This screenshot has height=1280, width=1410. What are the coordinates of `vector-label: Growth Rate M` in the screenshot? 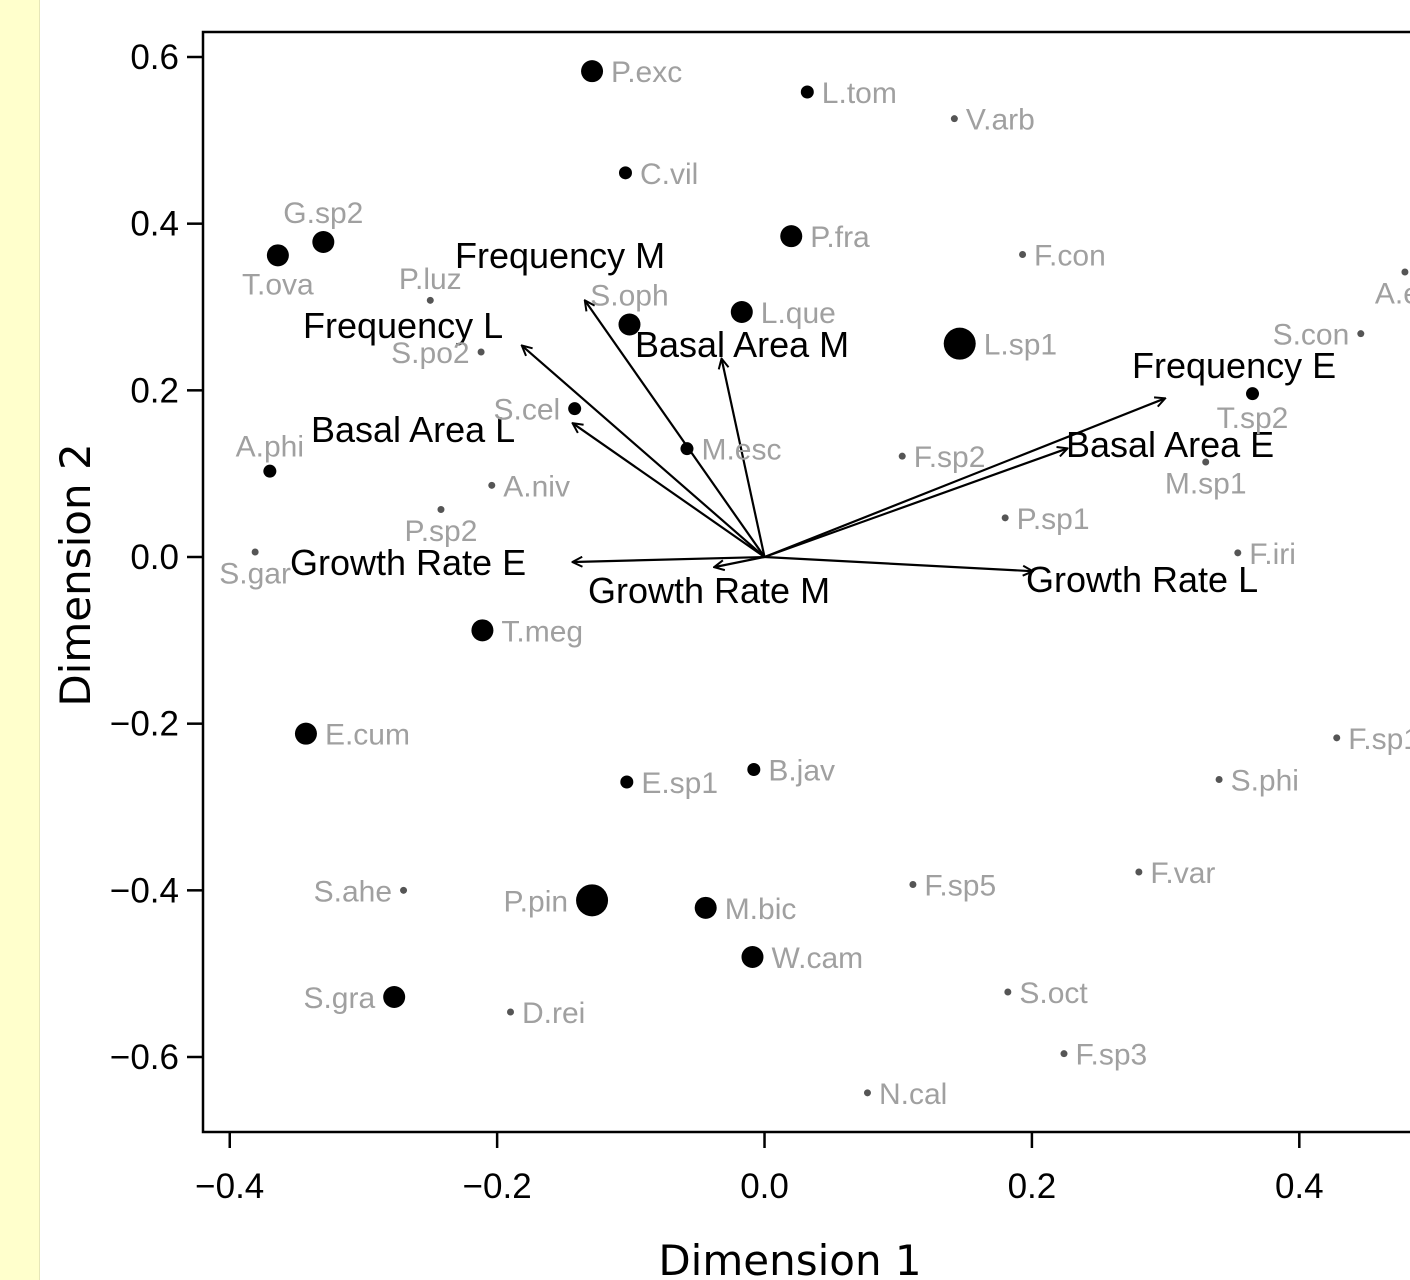 It's located at (709, 590).